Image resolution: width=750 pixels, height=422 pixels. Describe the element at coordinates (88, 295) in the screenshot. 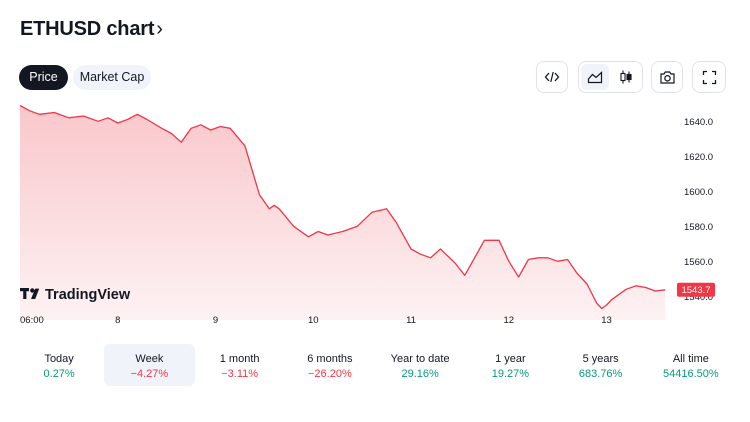

I see `tradingview-wordmark: TradingView` at that location.